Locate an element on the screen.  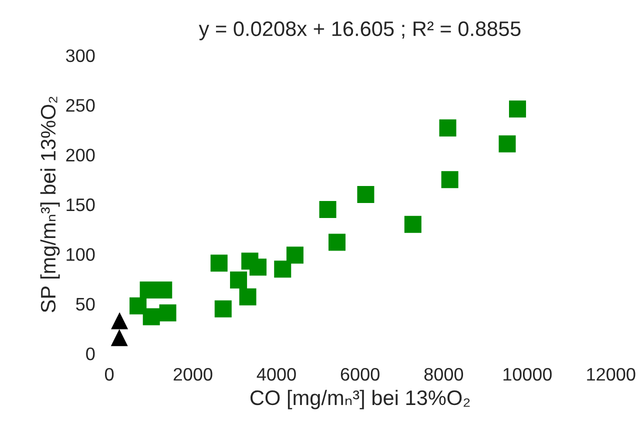
y-tick-label: 200 is located at coordinates (80, 155).